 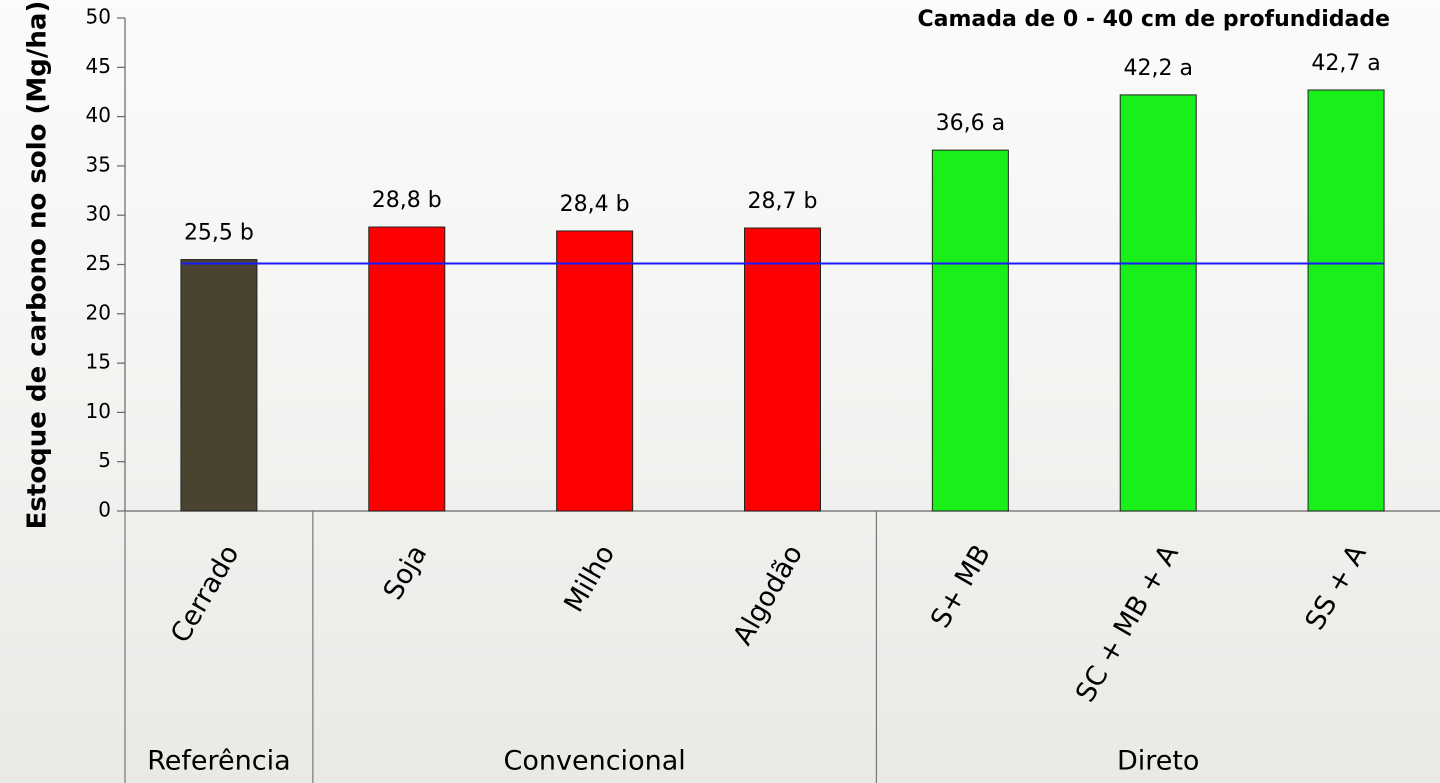 What do you see at coordinates (783, 201) in the screenshot?
I see `value-label: 28,7 b` at bounding box center [783, 201].